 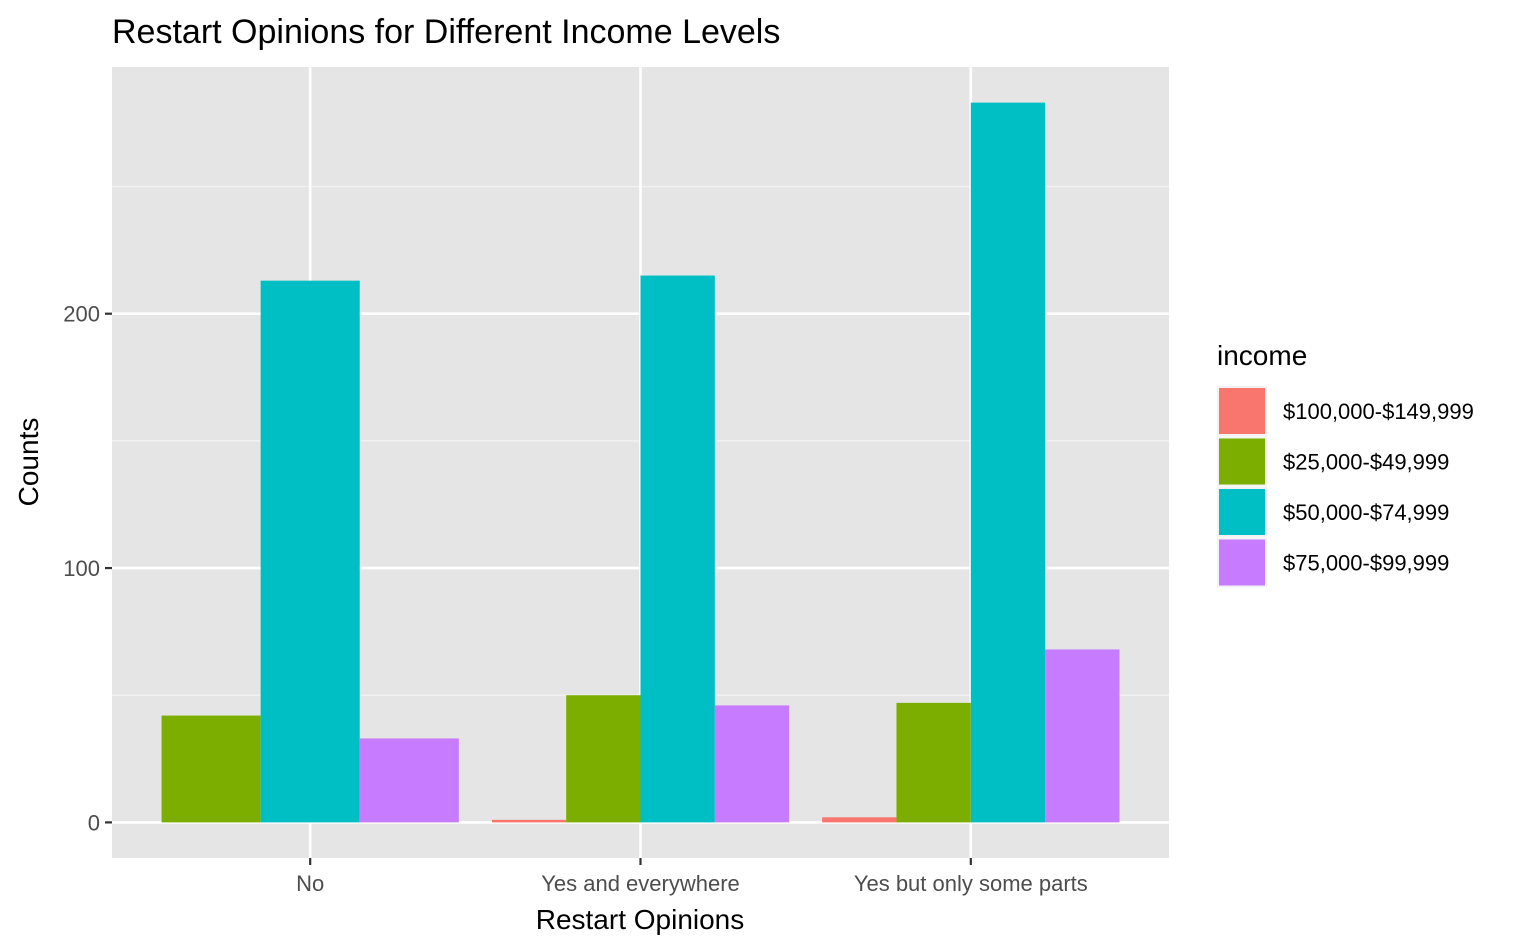 I want to click on x-axis-title: Restart Opinions, so click(x=640, y=919).